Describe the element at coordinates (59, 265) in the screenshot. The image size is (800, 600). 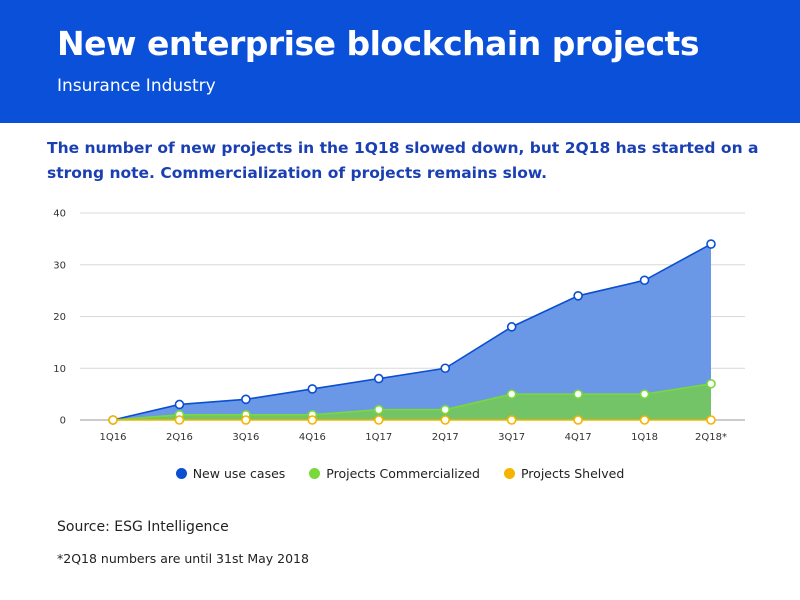
I see `y-tick-label: 30` at that location.